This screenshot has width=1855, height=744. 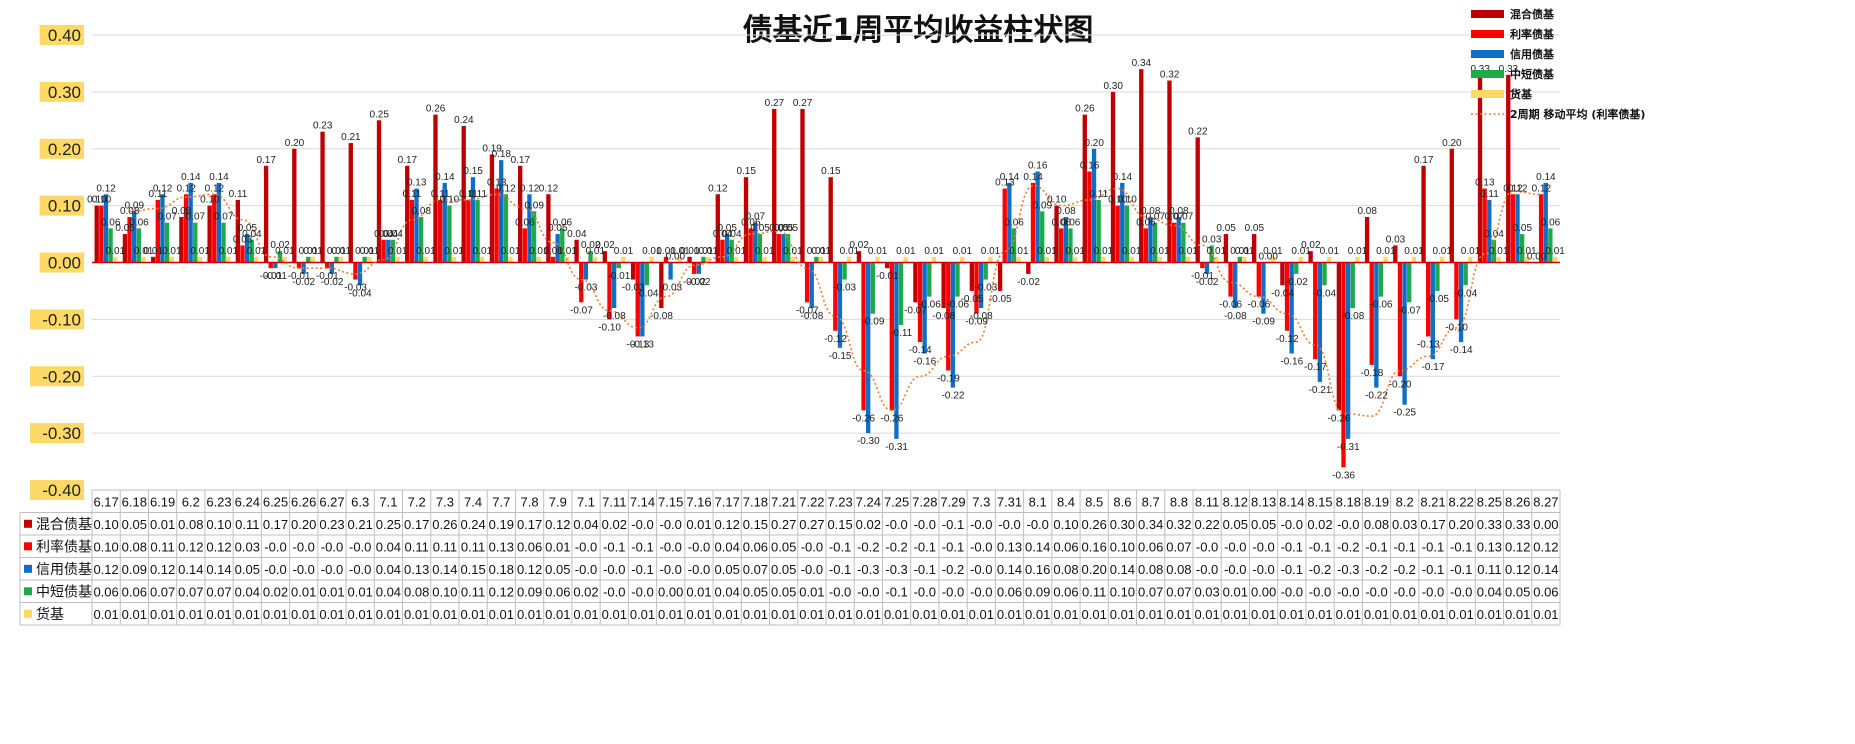 I want to click on data-label: 0.15, so click(x=831, y=171).